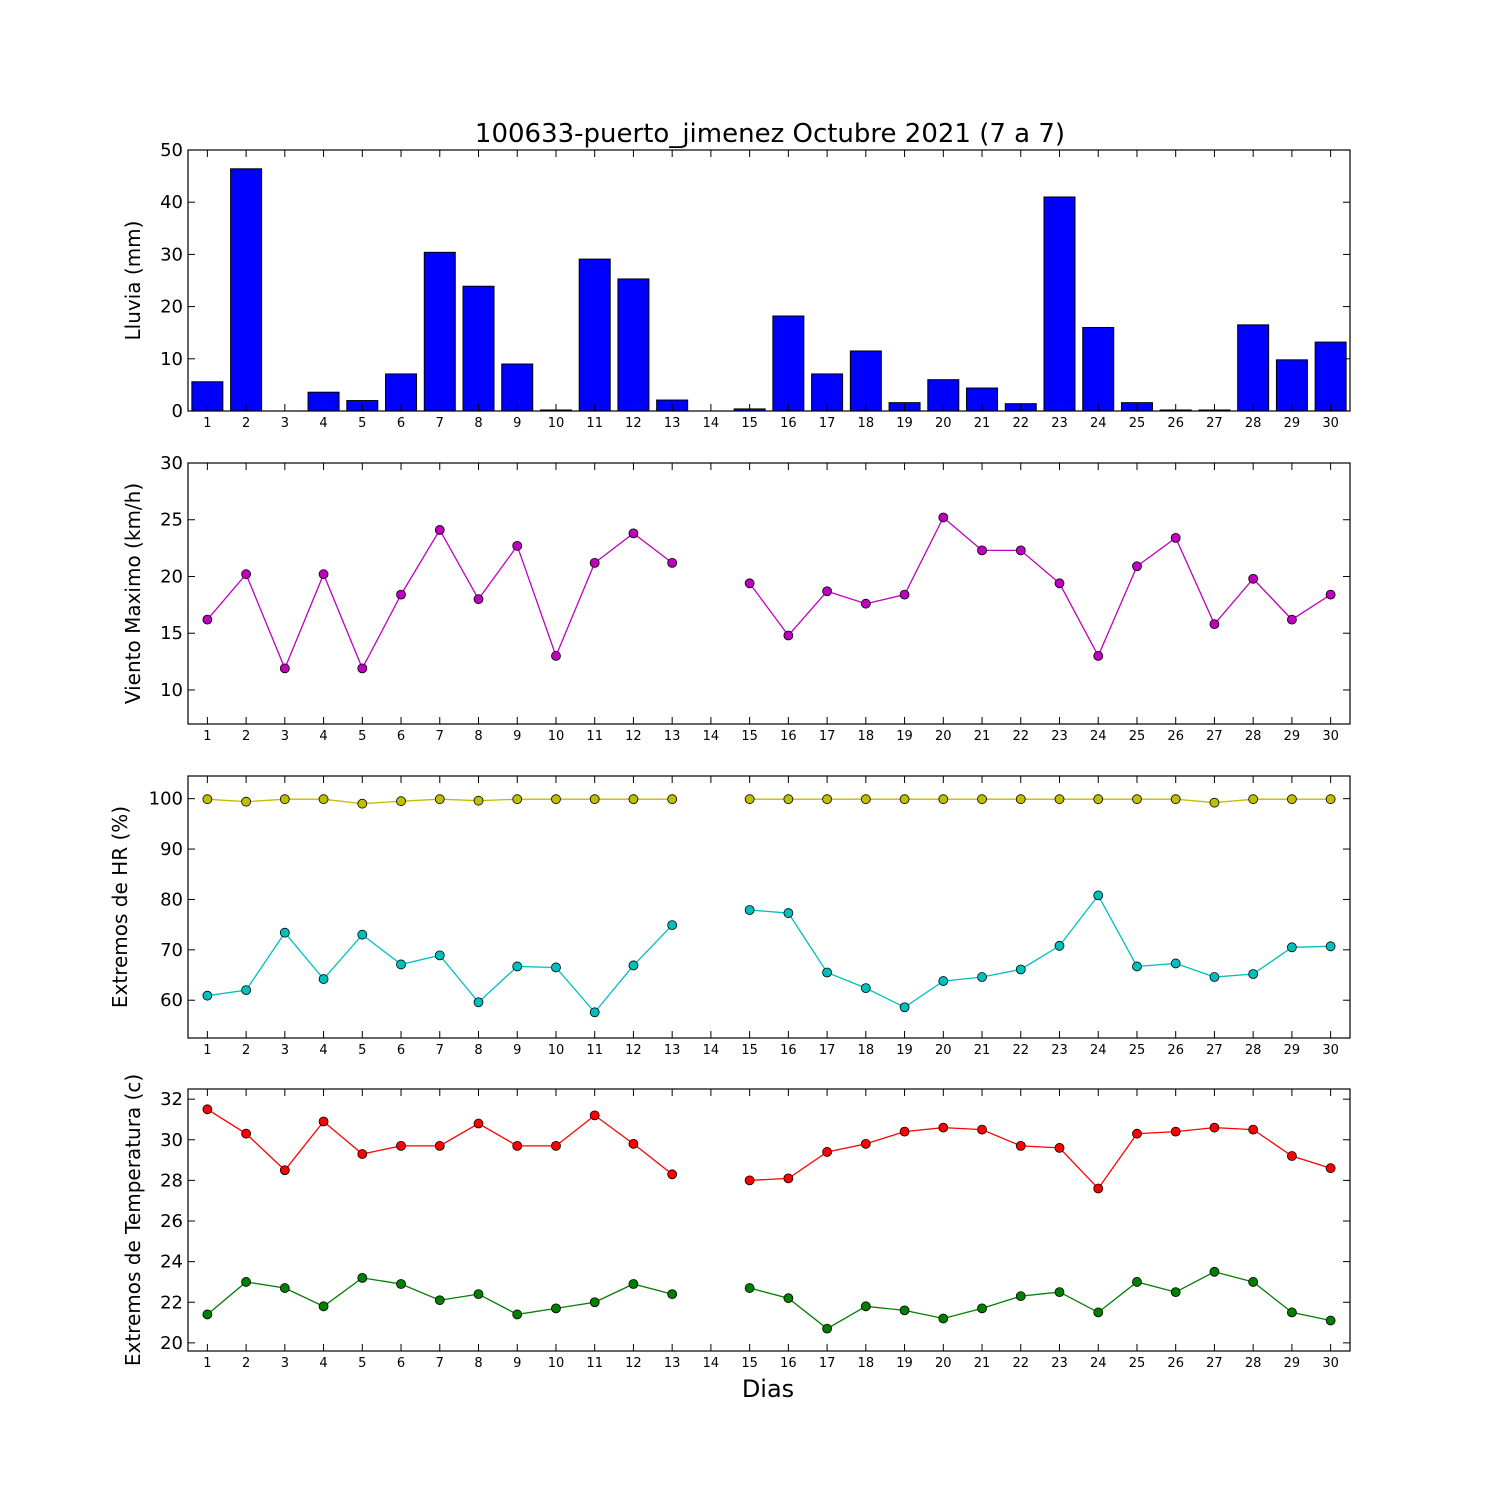  I want to click on x-tick-label: 21, so click(982, 1050).